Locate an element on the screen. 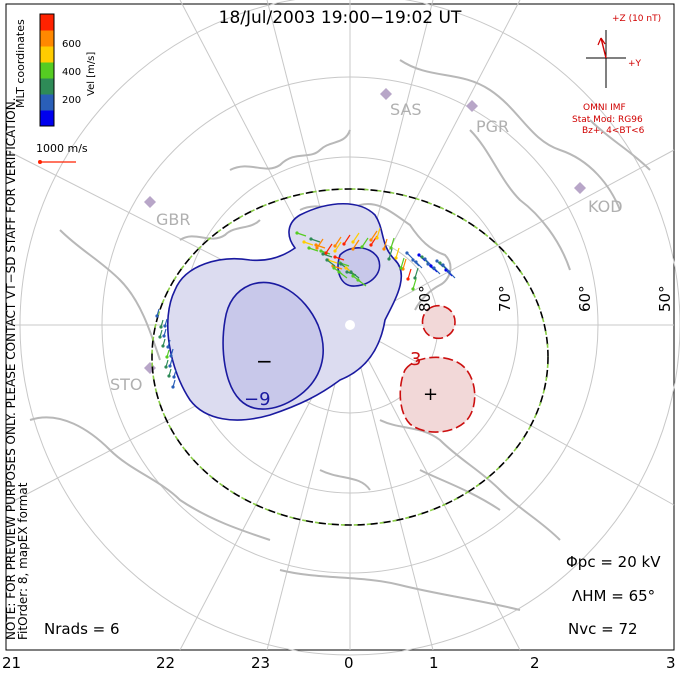  fit-order-note: FitOrder: 8, mapEX format is located at coordinates (23, 561).